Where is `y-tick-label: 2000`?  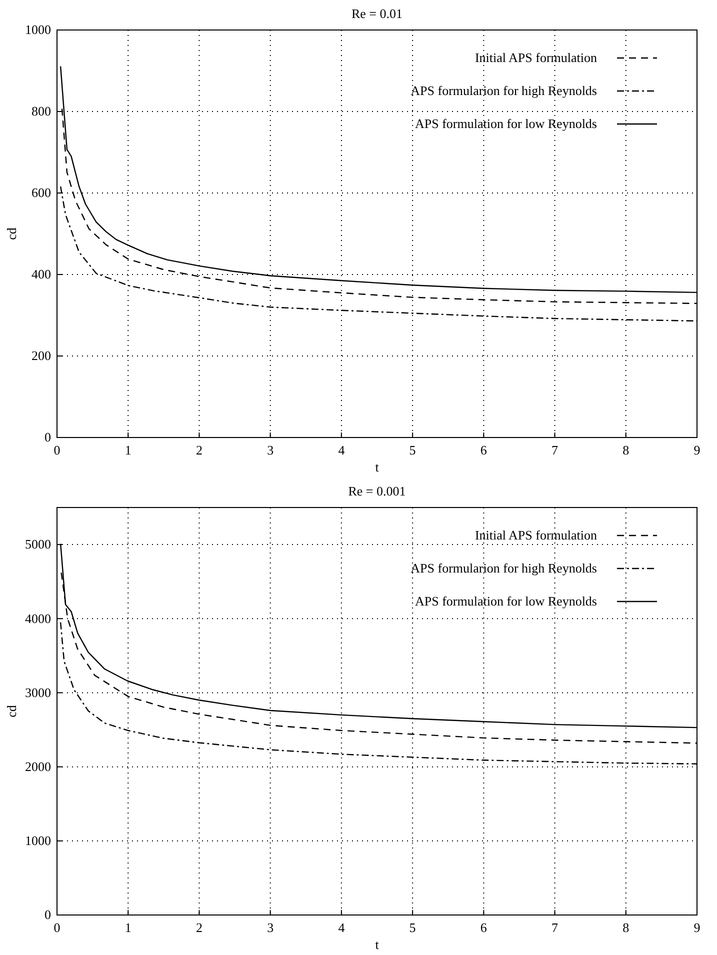
y-tick-label: 2000 is located at coordinates (38, 766).